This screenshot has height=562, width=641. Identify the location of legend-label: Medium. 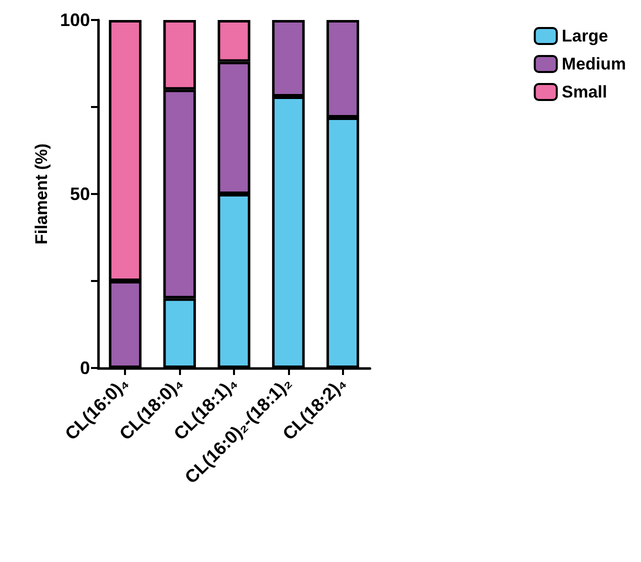
(594, 64).